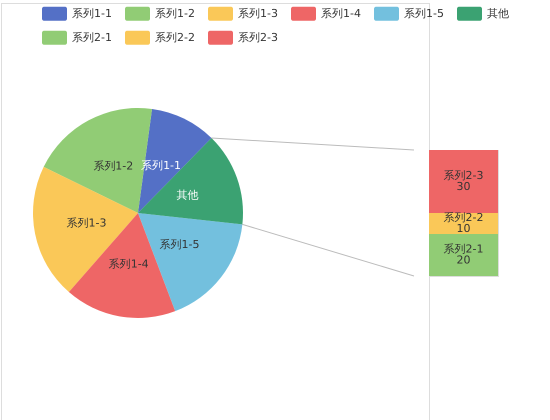  Describe the element at coordinates (92, 37) in the screenshot. I see `text: 系列2-1` at that location.